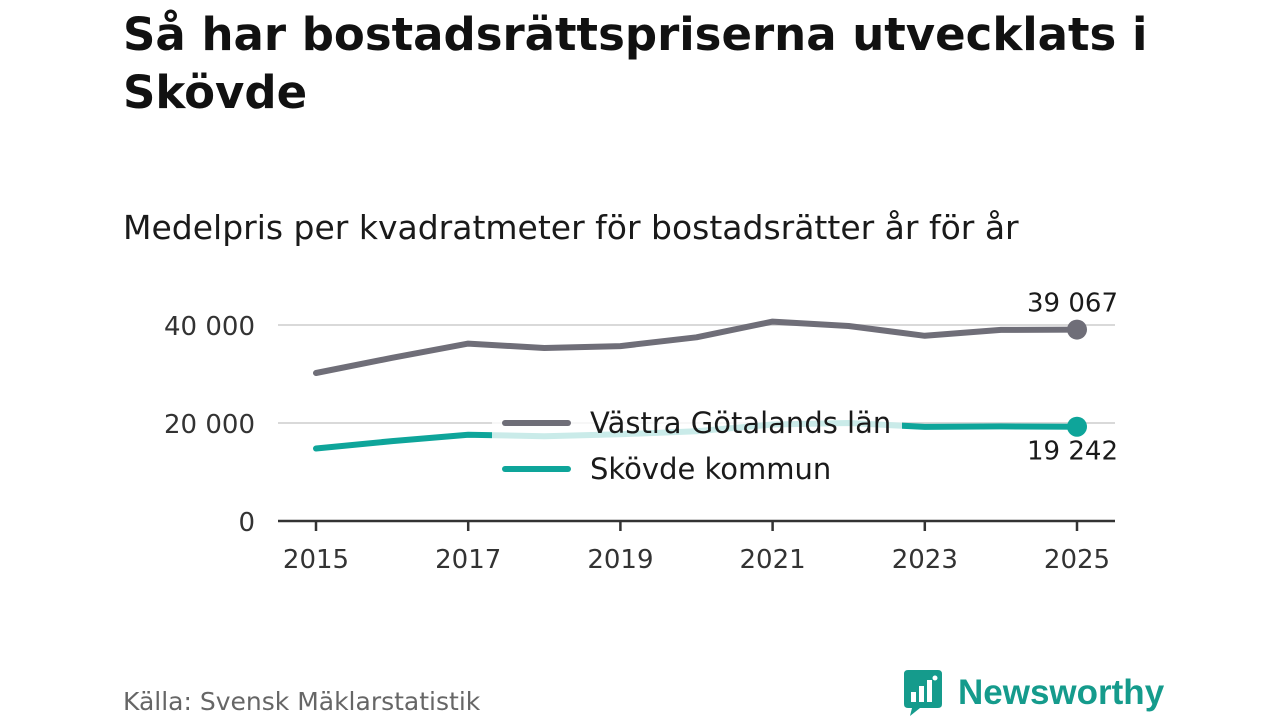 The height and width of the screenshot is (720, 1280). I want to click on x-tick-label: 2017, so click(468, 560).